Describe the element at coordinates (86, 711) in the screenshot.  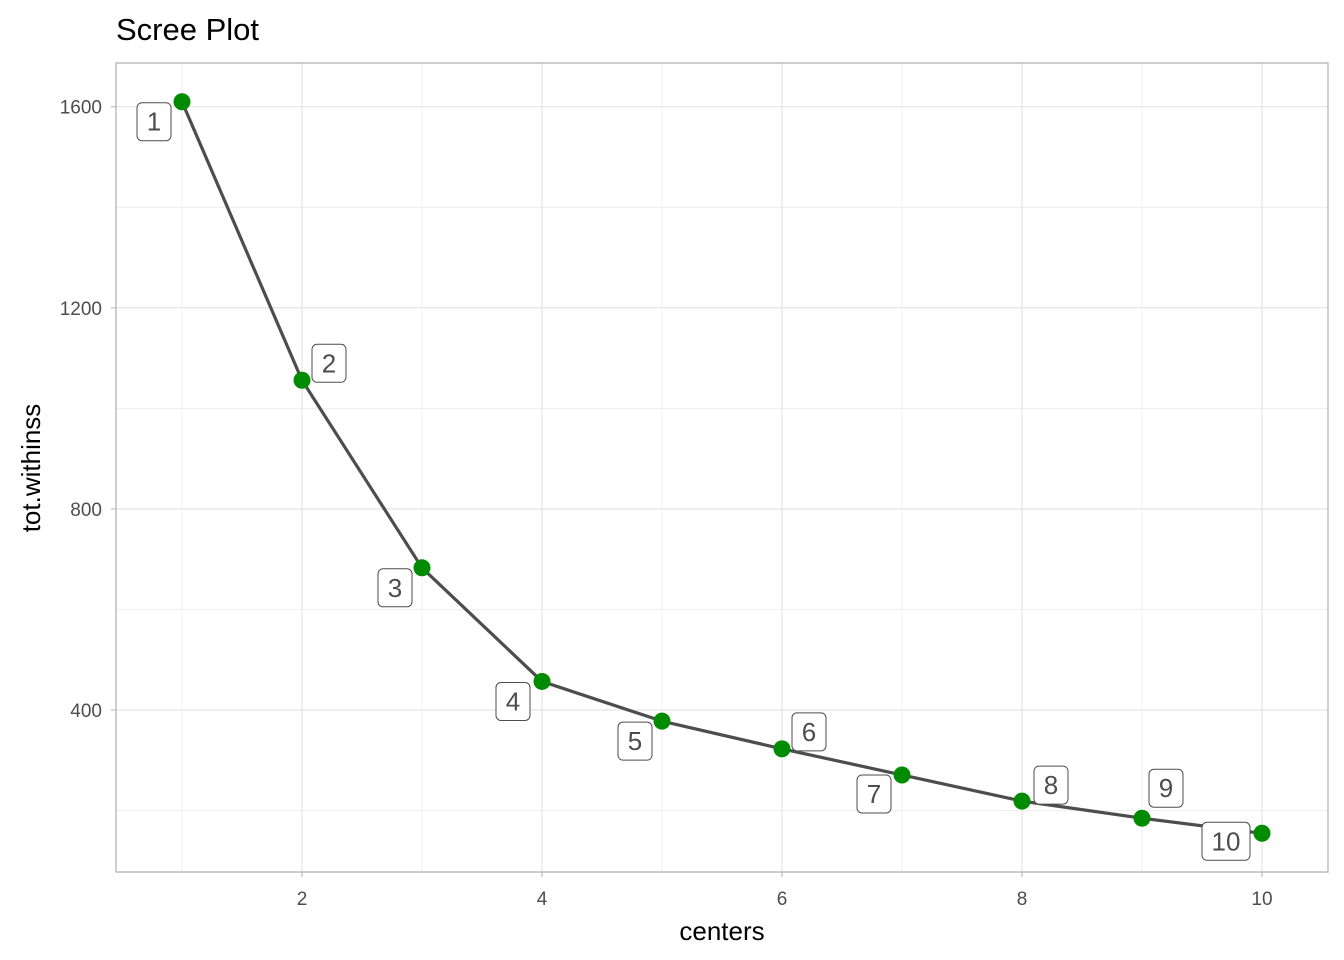
I see `y-tick-label: 400` at that location.